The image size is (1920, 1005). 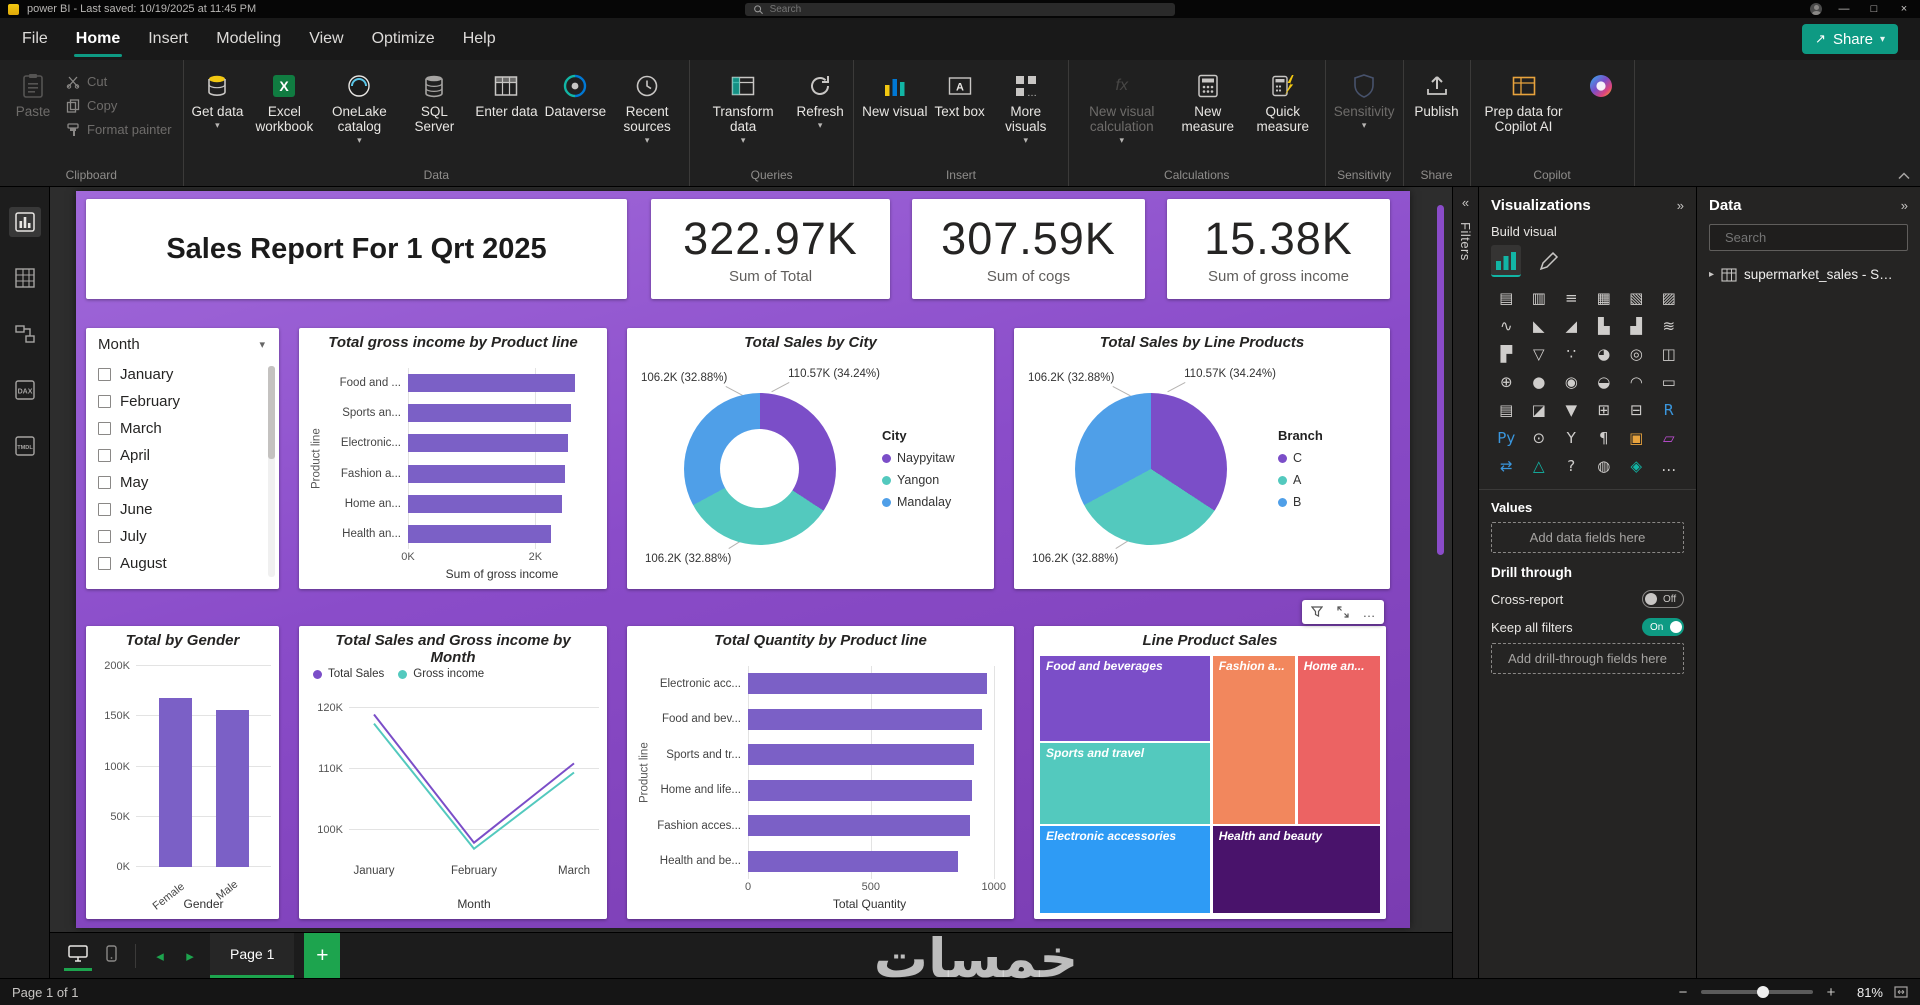 I want to click on dax-query-view-button: DAX, so click(x=25, y=390).